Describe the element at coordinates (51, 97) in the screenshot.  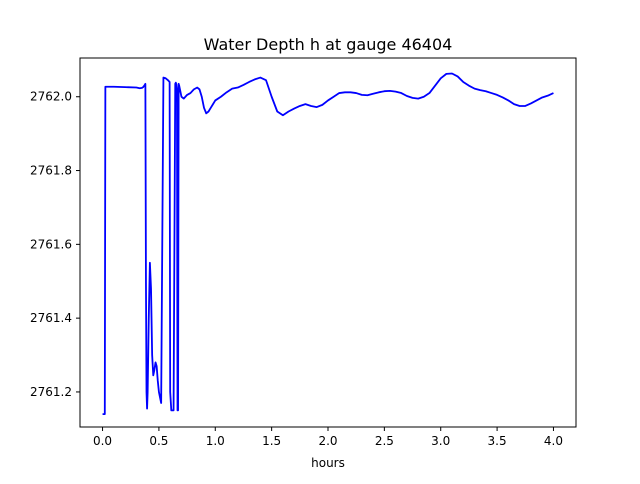
I see `y-tick-label: 2762.0` at that location.